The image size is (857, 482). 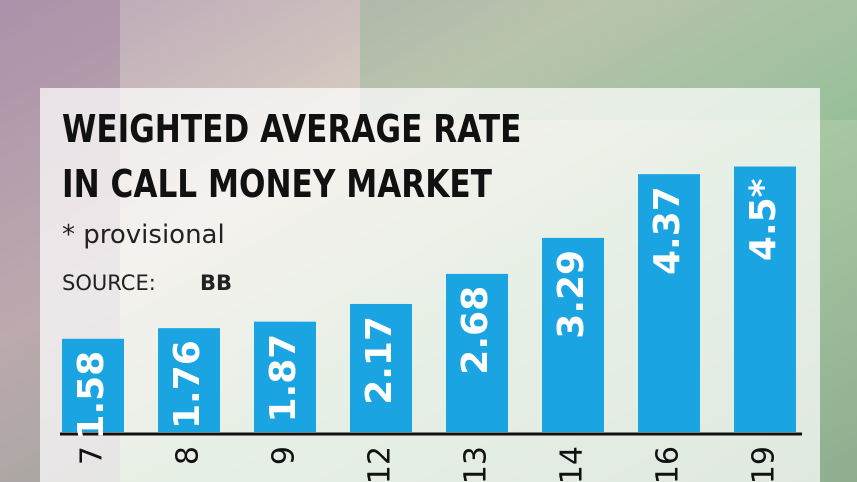 What do you see at coordinates (572, 464) in the screenshot?
I see `x-tick-label: 14` at bounding box center [572, 464].